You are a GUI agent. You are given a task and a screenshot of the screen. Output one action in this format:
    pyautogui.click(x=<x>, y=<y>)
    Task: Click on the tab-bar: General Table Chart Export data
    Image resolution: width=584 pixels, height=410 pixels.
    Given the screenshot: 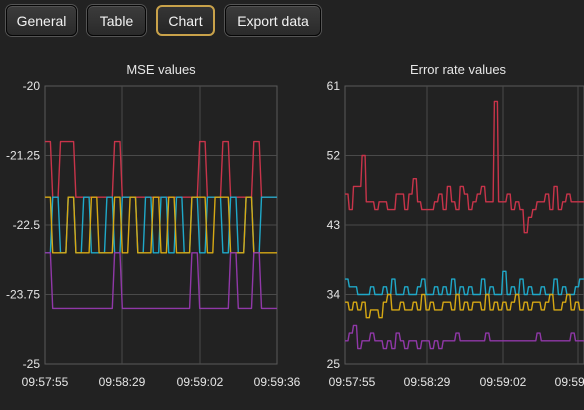 What is the action you would take?
    pyautogui.click(x=292, y=22)
    